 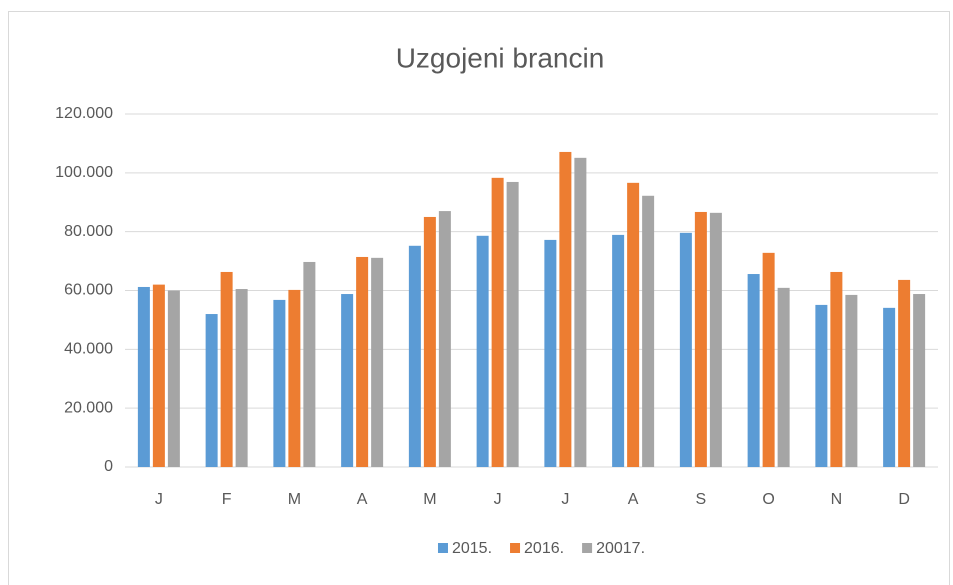 What do you see at coordinates (500, 57) in the screenshot?
I see `chart-title: Uzgojeni brancin` at bounding box center [500, 57].